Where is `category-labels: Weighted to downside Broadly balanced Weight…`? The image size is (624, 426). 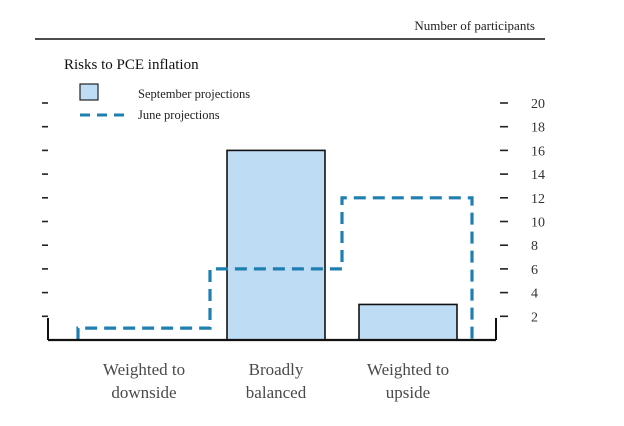
category-labels: Weighted to downside Broadly balanced Weight… is located at coordinates (276, 381).